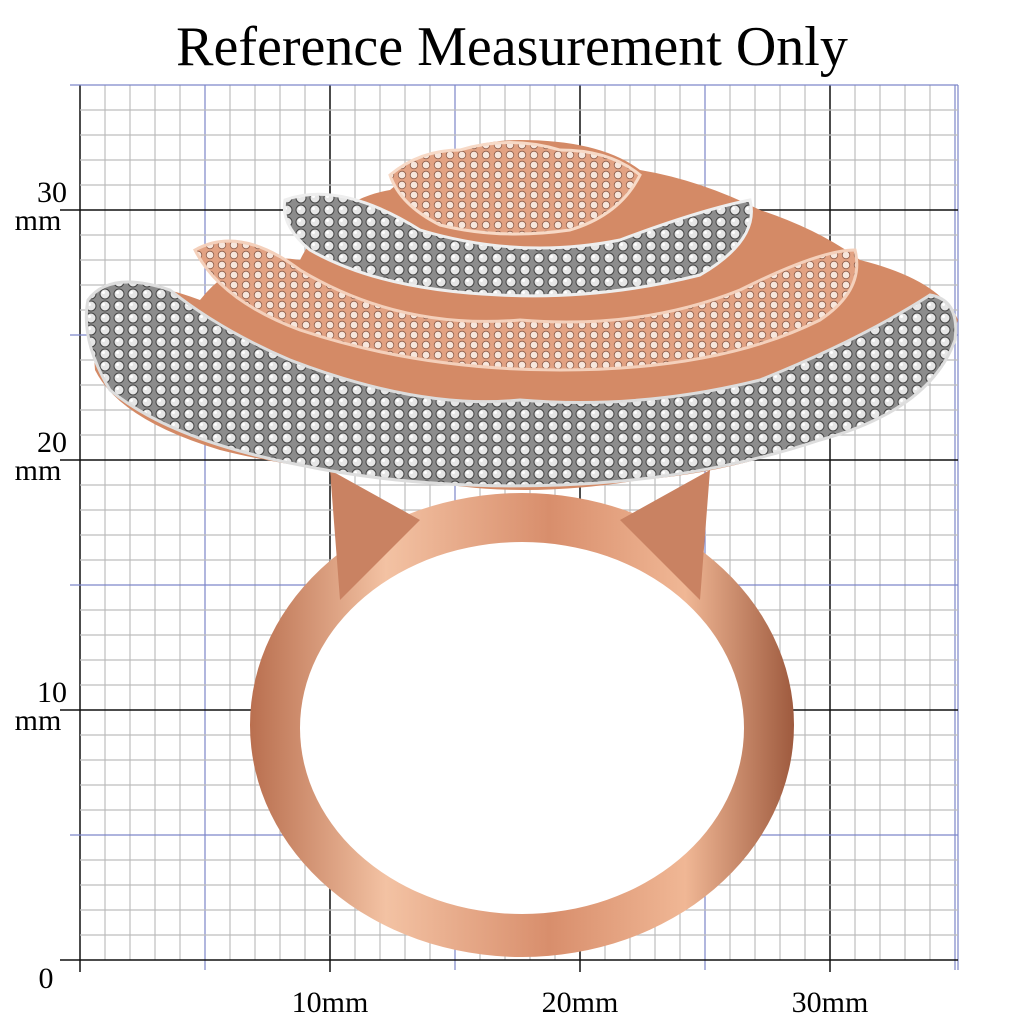  I want to click on x-label: 20mm, so click(580, 1002).